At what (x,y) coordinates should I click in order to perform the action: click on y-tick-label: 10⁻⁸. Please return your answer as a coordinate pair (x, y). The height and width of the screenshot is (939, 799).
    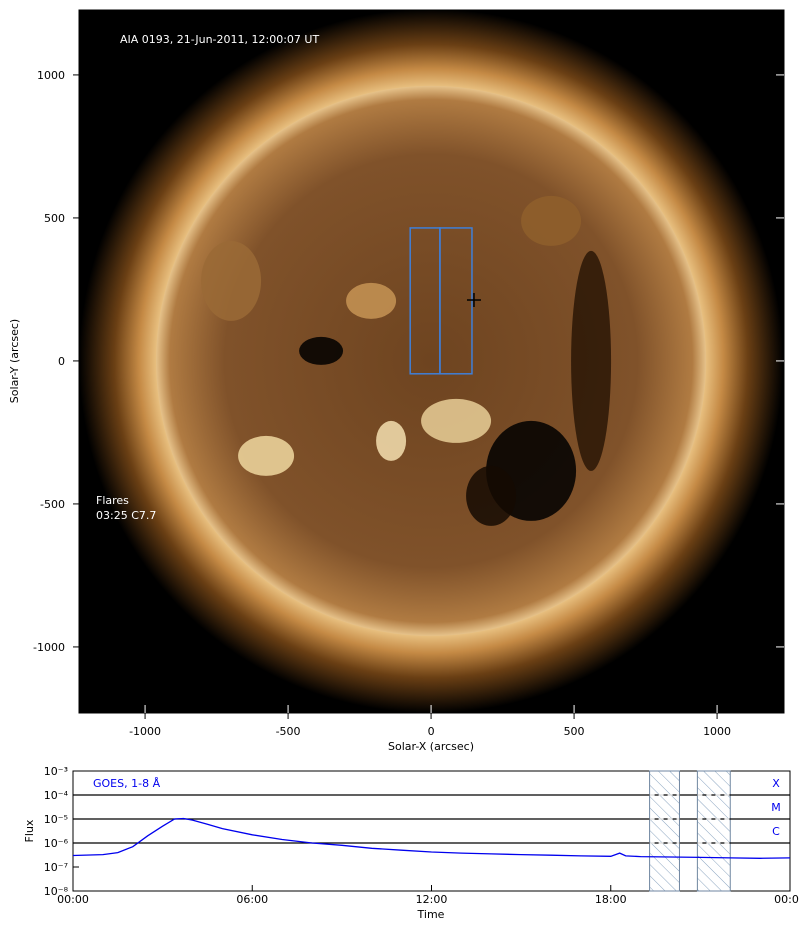
    Looking at the image, I should click on (56, 891).